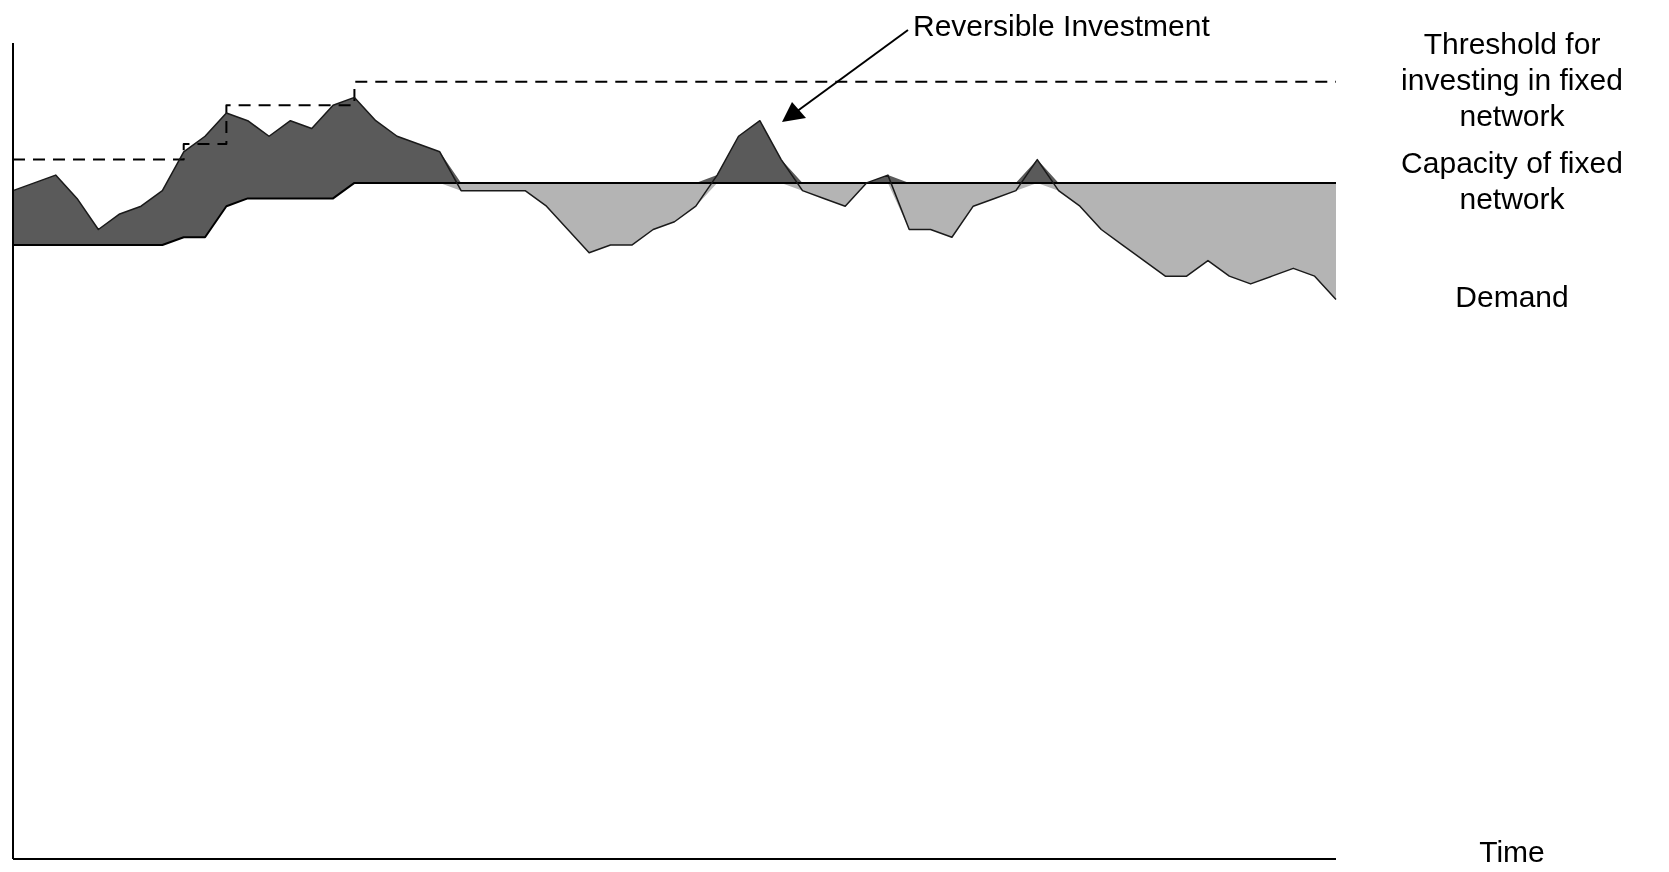 This screenshot has width=1669, height=872. I want to click on text: Threshold for investing in fixed network, so click(1512, 79).